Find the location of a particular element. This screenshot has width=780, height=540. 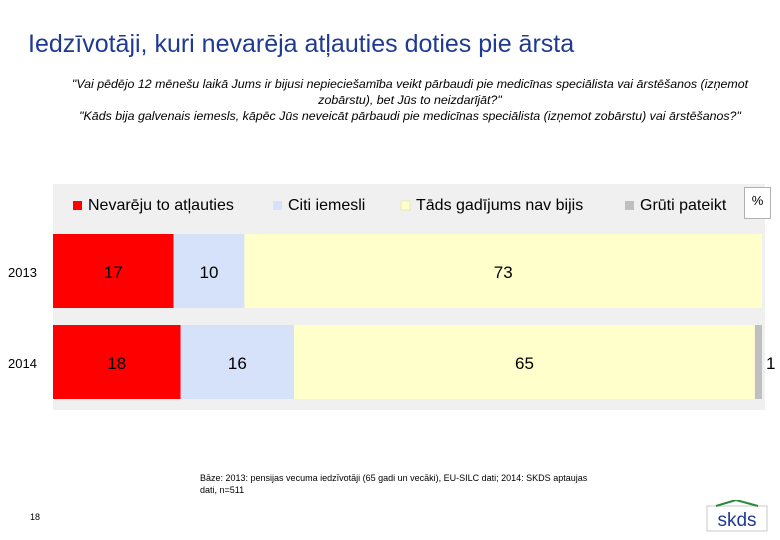

bar-2014-tads-gadijums-nav-bijis is located at coordinates (524, 362).